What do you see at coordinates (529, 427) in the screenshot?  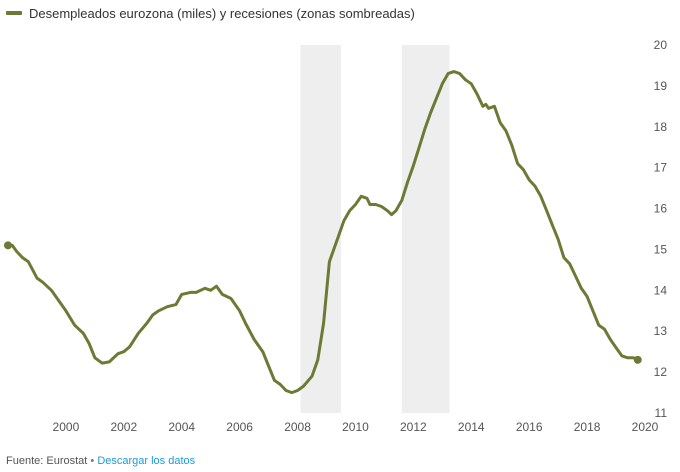 I see `x-tick-2016: 2016` at bounding box center [529, 427].